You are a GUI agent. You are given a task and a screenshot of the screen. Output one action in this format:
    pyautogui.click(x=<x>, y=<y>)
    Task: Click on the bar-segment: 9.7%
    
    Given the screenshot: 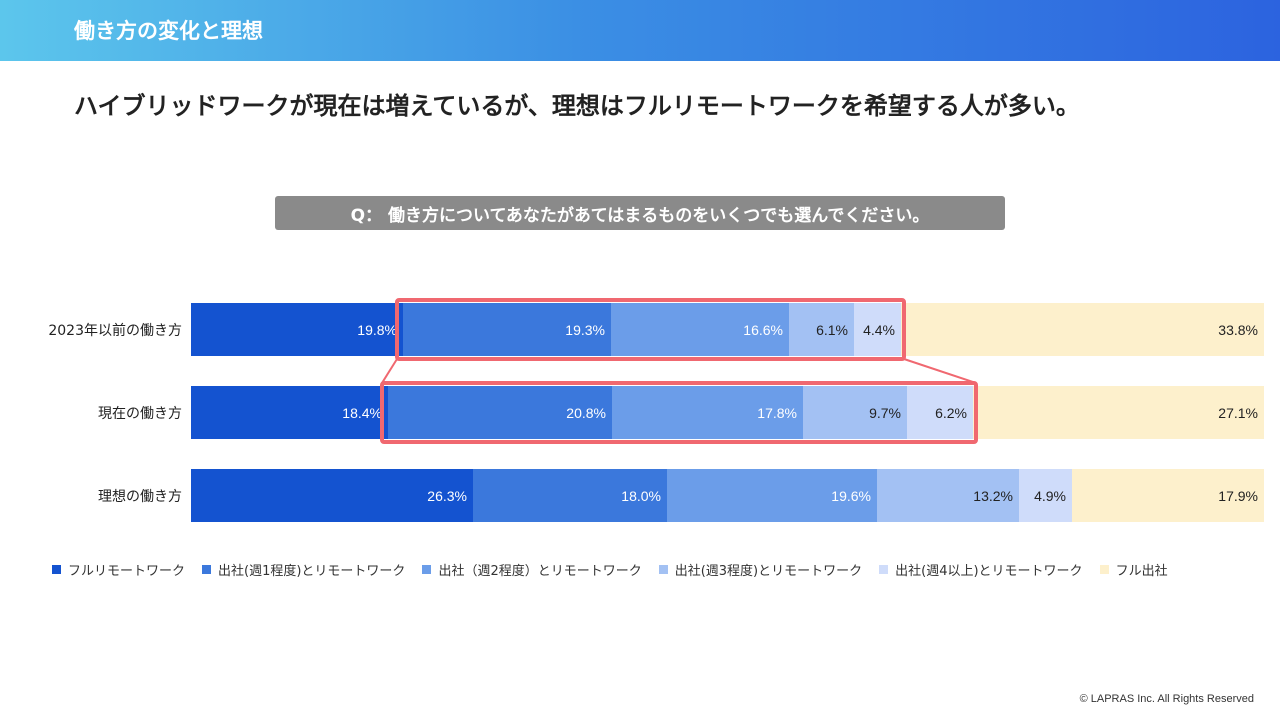 What is the action you would take?
    pyautogui.click(x=855, y=412)
    